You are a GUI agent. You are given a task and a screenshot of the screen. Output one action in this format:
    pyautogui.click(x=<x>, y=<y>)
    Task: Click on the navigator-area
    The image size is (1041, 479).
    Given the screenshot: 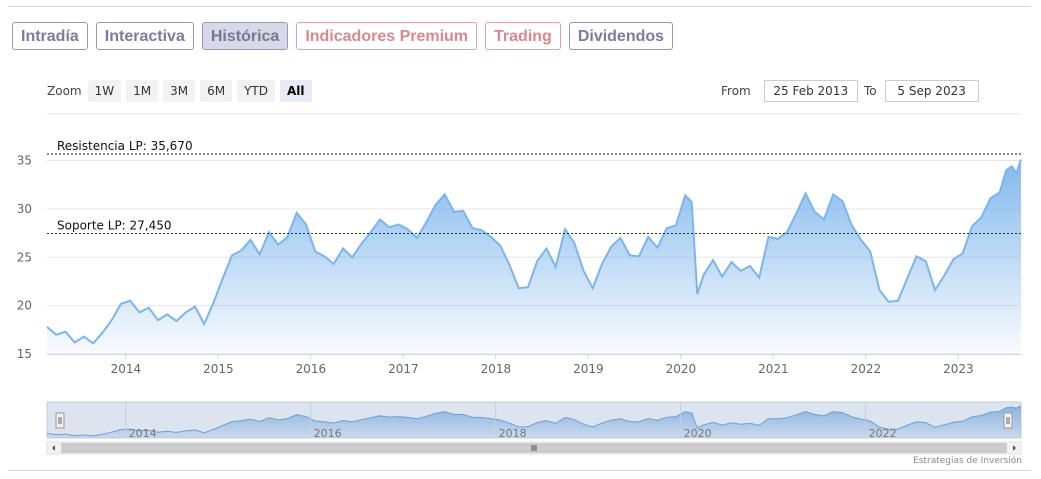 What is the action you would take?
    pyautogui.click(x=534, y=422)
    